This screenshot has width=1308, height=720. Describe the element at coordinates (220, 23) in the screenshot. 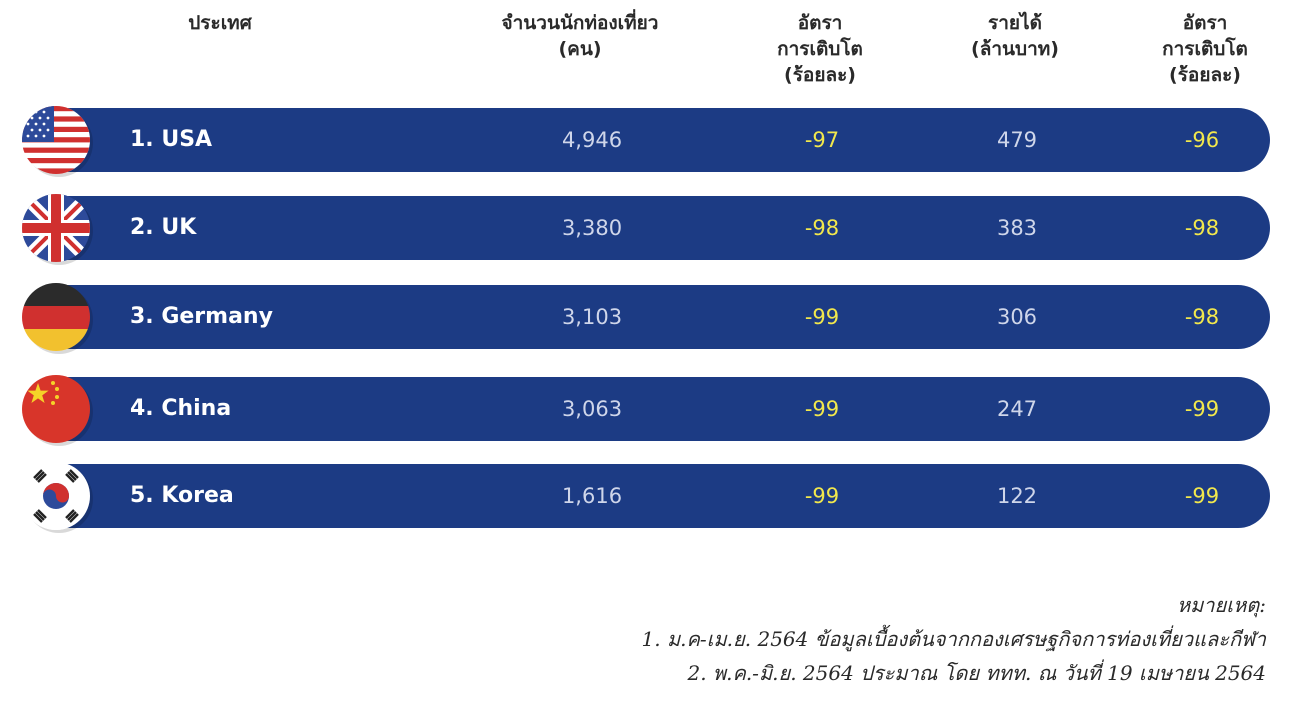

I see `header-country: ประเทศ` at that location.